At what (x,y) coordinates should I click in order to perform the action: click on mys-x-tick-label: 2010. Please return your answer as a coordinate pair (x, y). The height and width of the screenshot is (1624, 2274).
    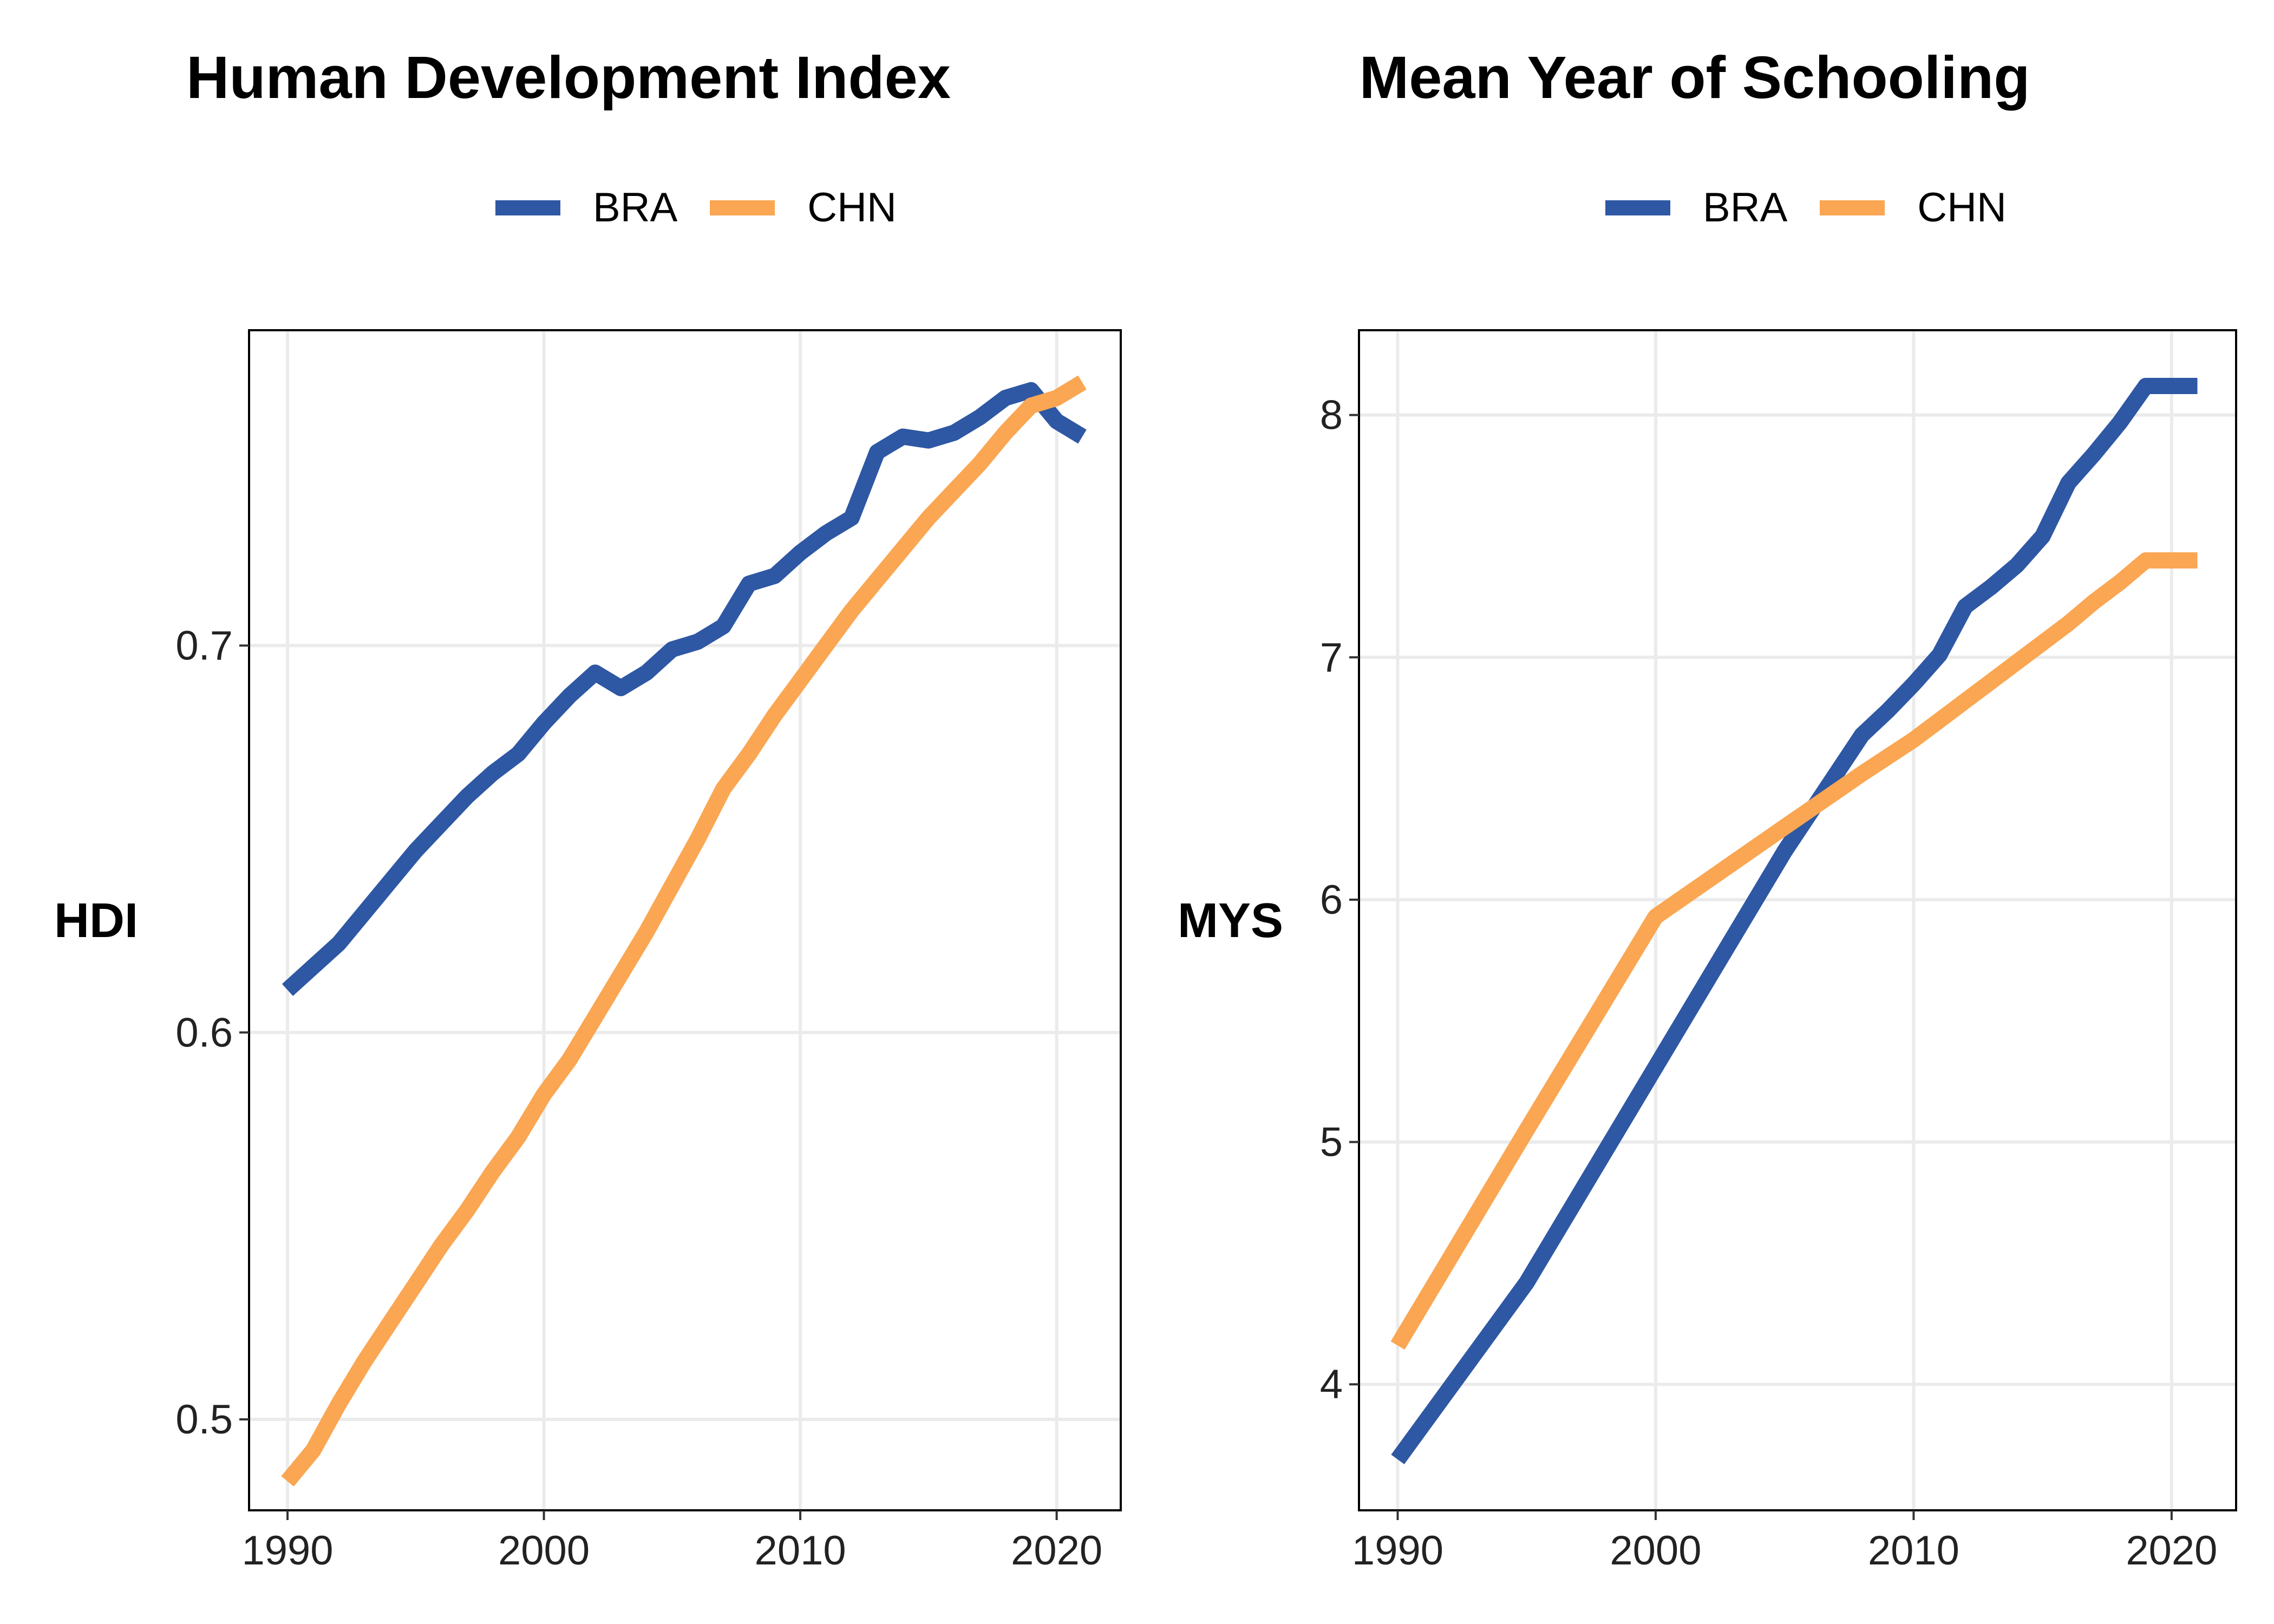
    Looking at the image, I should click on (1914, 1551).